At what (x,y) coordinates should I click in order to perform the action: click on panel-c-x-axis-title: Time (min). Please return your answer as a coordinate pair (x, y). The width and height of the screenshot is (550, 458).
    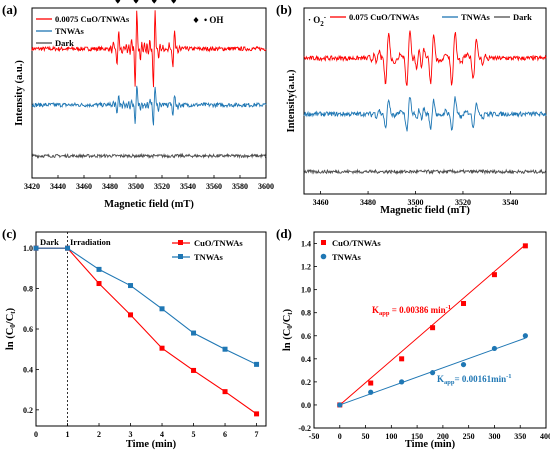
    Looking at the image, I should click on (151, 444).